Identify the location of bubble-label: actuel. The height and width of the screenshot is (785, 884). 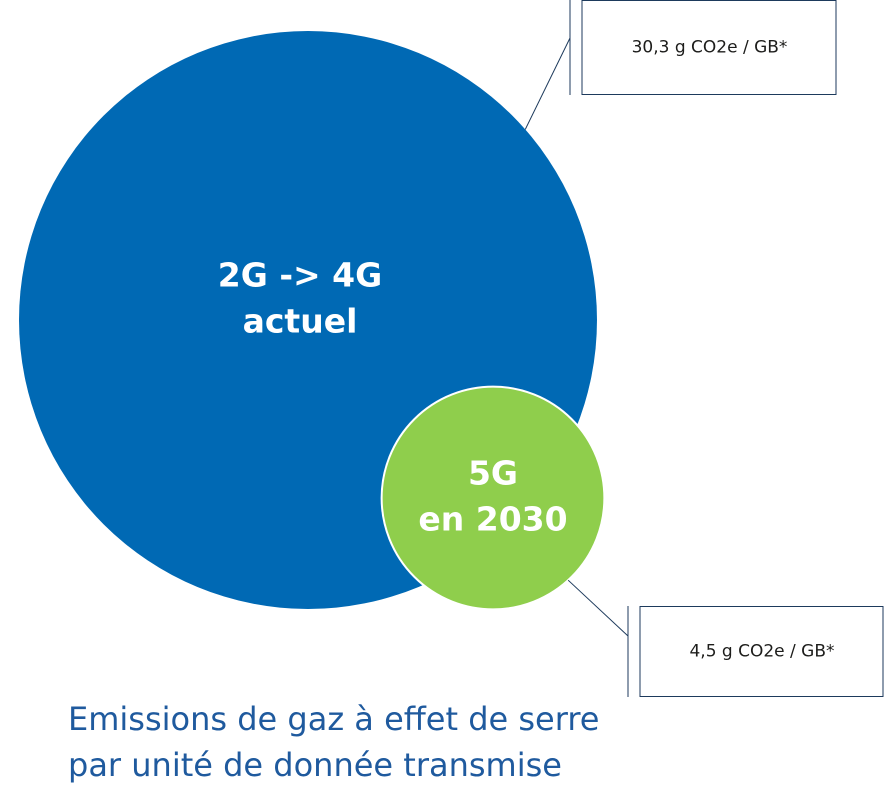
(300, 321).